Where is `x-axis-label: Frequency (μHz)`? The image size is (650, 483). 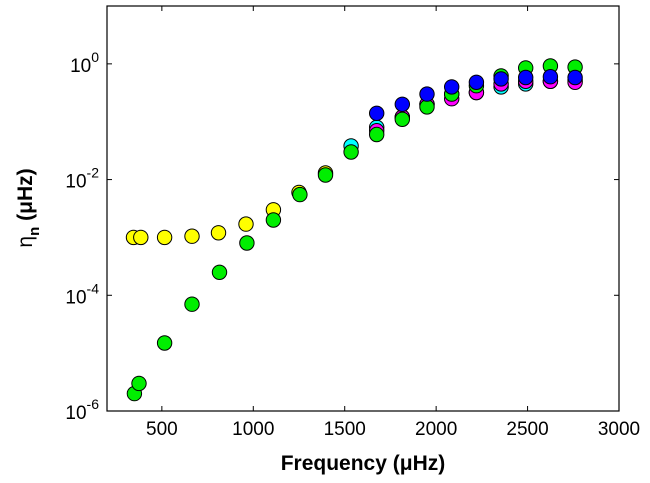
x-axis-label: Frequency (μHz) is located at coordinates (363, 463).